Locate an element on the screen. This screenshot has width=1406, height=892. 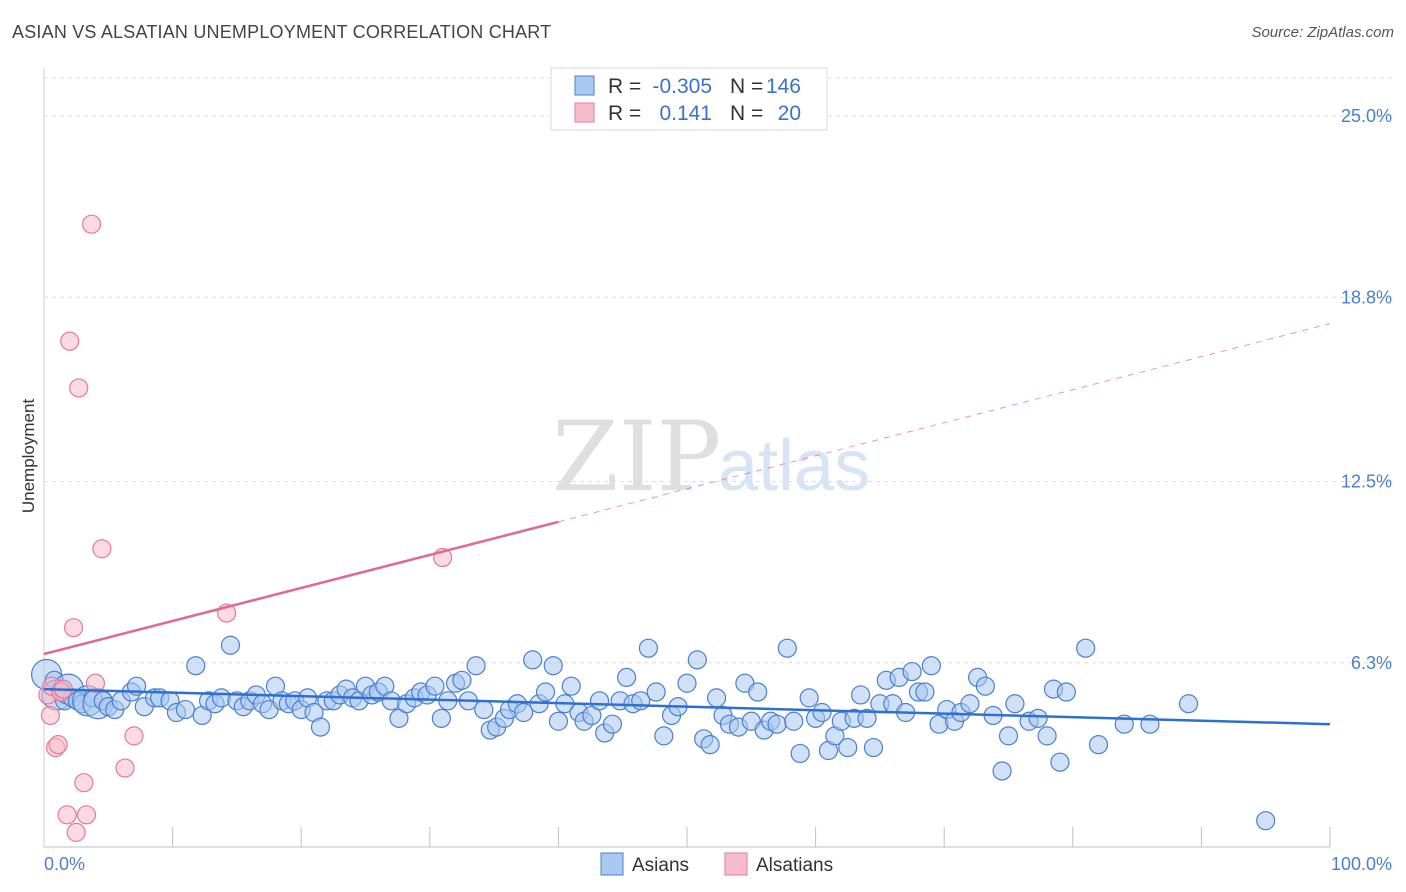
legend-swatch-alsatians is located at coordinates (584, 112).